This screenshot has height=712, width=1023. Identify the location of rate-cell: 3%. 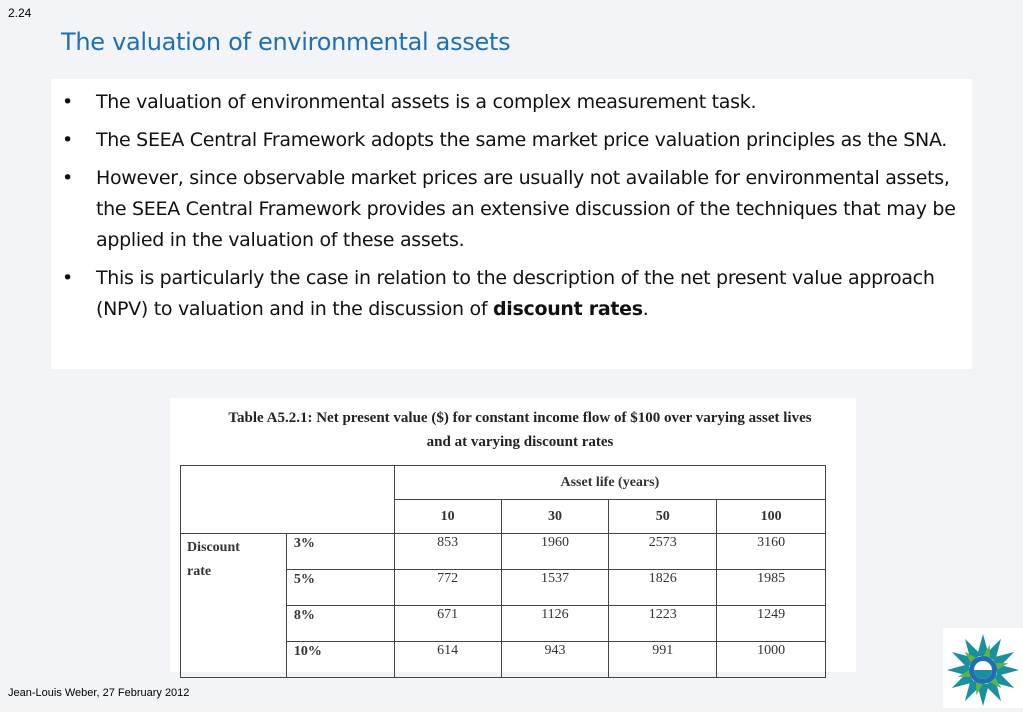
(340, 551).